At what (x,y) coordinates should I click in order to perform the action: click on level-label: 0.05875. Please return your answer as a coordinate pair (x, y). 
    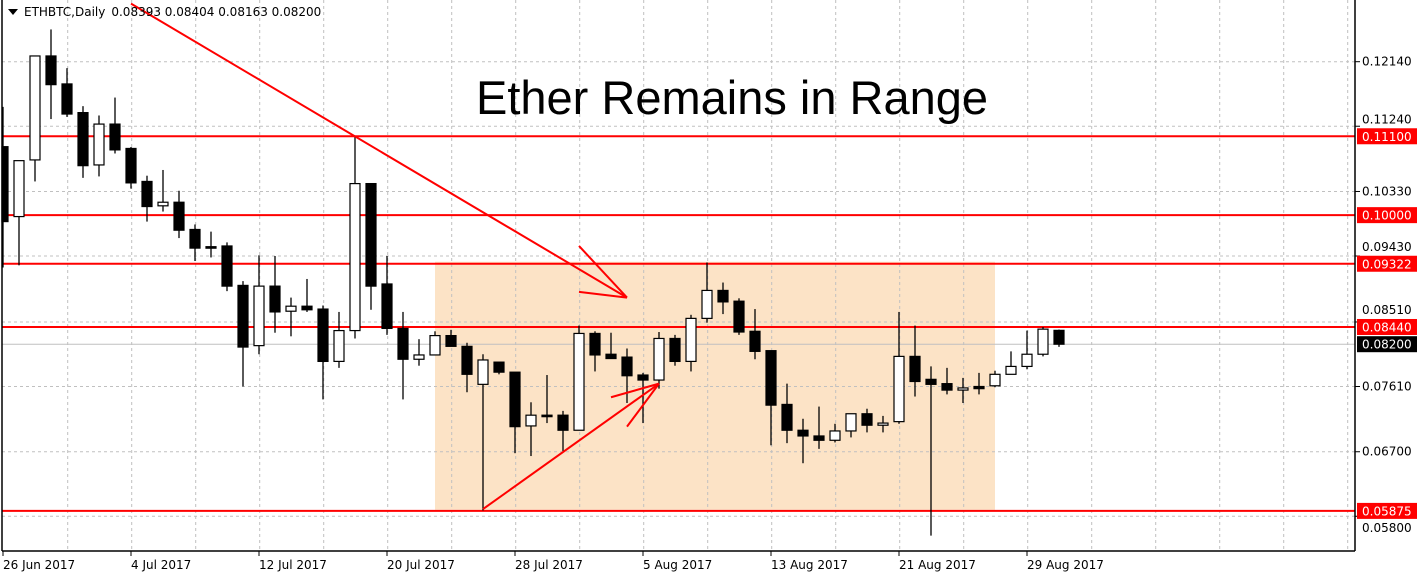
    Looking at the image, I should click on (1387, 511).